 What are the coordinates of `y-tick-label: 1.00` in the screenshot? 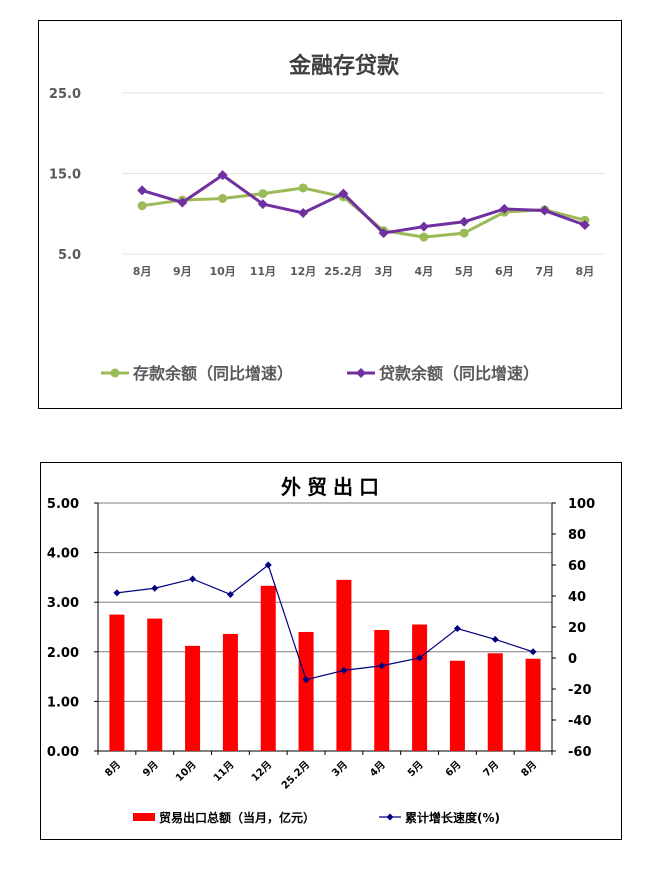 It's located at (63, 702).